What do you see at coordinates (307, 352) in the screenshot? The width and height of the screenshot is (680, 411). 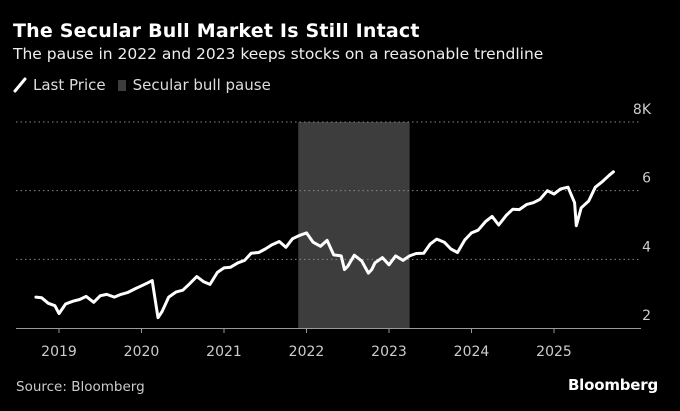 I see `x-tick-label: 2022` at bounding box center [307, 352].